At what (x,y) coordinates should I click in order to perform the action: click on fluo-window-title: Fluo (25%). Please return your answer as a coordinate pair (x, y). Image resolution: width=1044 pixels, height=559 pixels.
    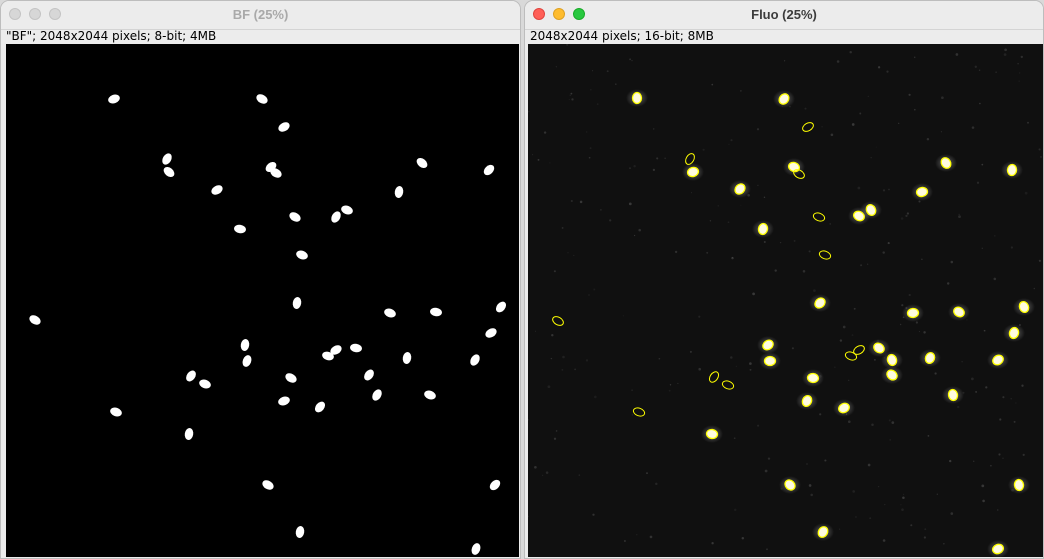
    Looking at the image, I should click on (784, 14).